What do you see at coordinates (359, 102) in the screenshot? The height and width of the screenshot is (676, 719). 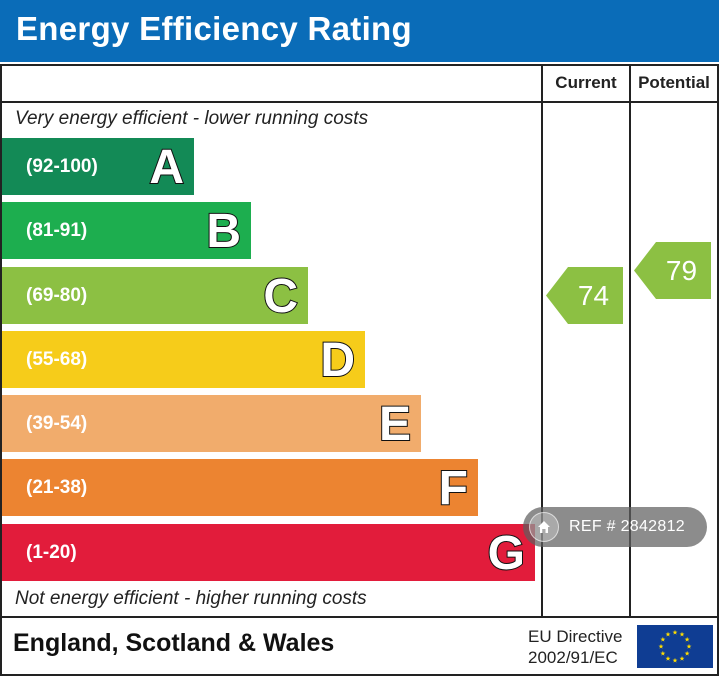 I see `header-row-divider` at bounding box center [359, 102].